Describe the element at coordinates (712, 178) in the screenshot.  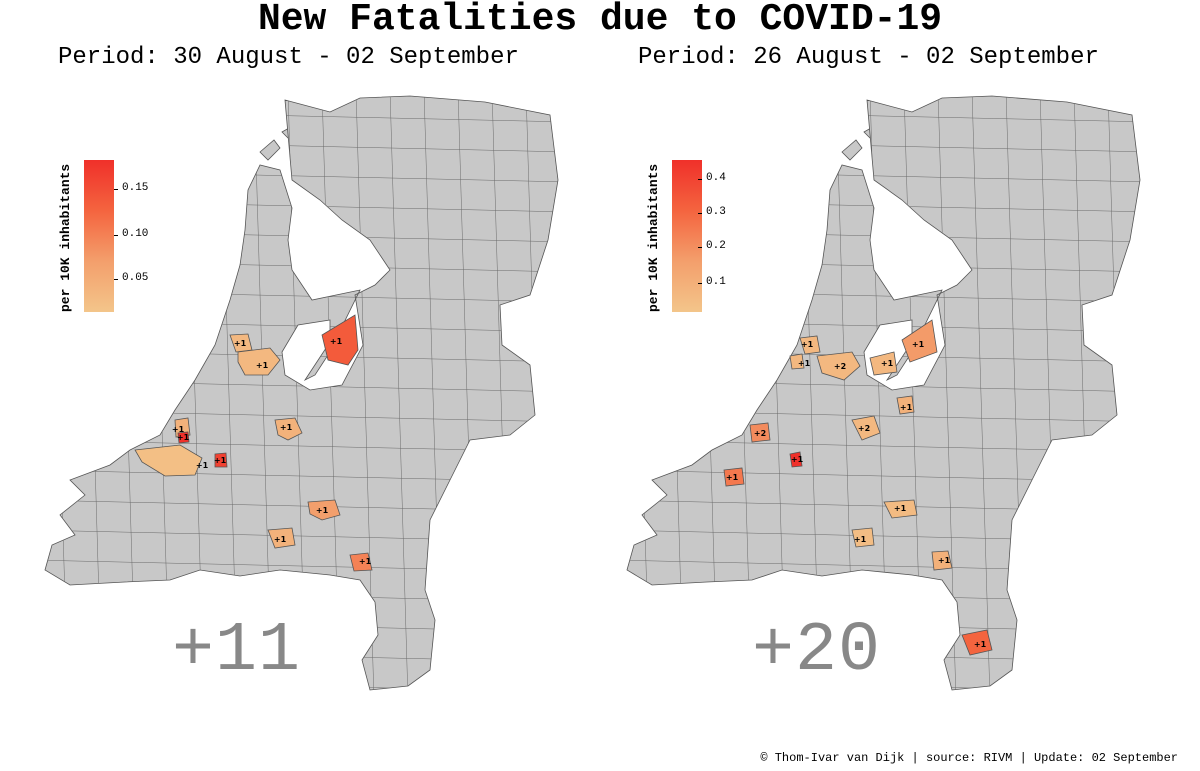
I see `legend-tick: 0.4` at that location.